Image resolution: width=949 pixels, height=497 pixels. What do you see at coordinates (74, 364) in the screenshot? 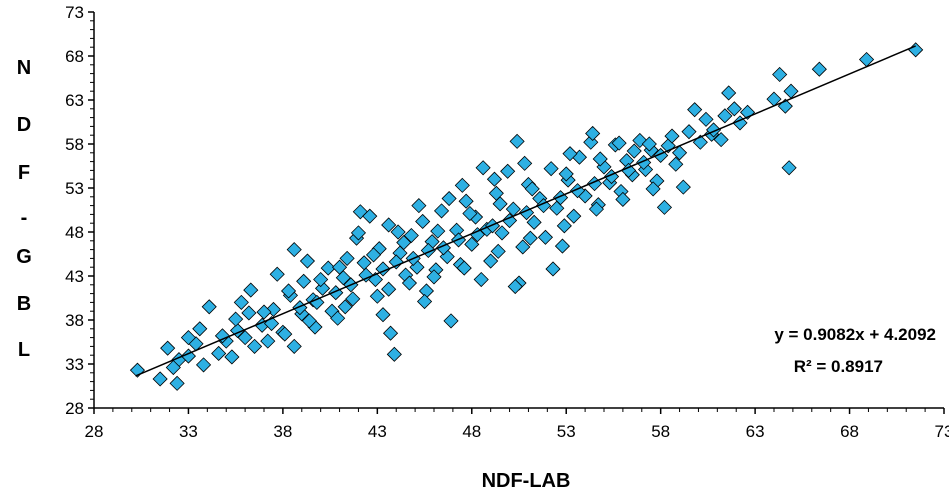
I see `y-tick-label: 33` at bounding box center [74, 364].